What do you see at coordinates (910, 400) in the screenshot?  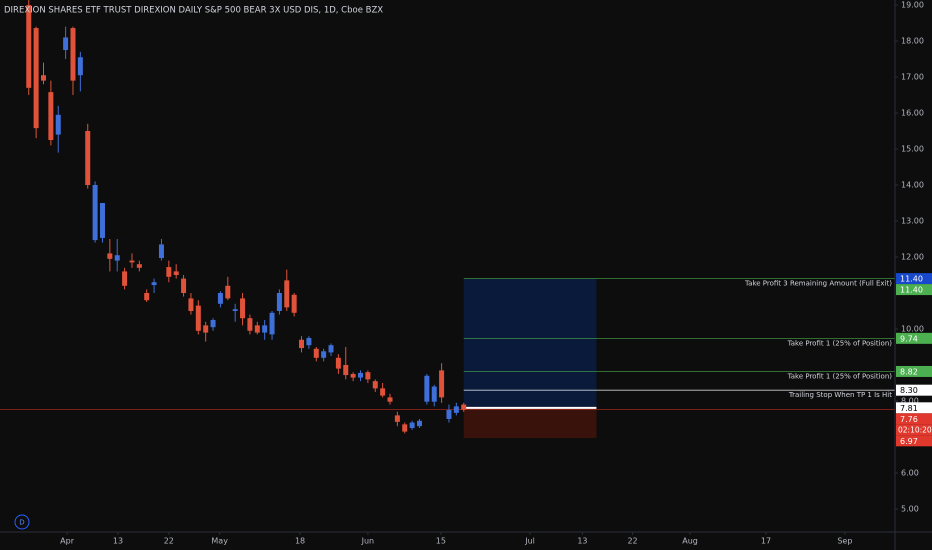 I see `y-tick-label: 8.00` at bounding box center [910, 400].